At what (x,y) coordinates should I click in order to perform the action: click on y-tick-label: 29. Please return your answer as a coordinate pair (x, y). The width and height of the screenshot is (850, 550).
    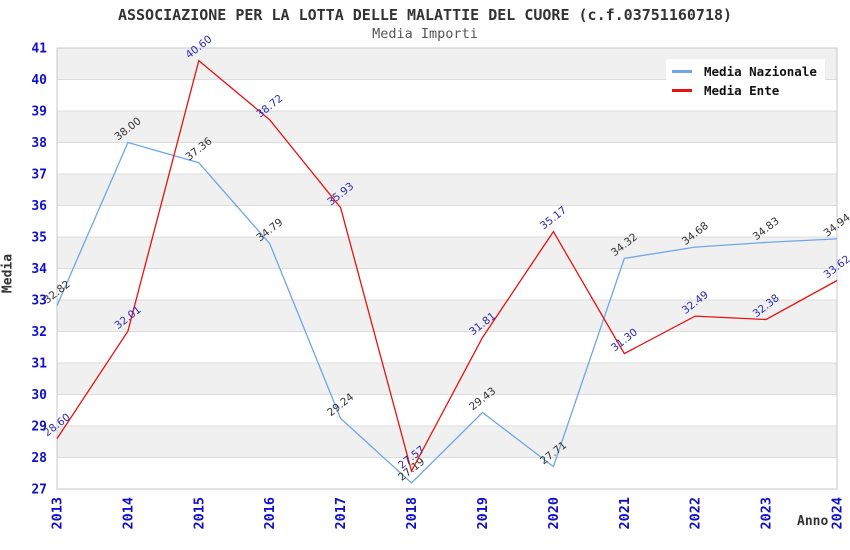
    Looking at the image, I should click on (39, 427).